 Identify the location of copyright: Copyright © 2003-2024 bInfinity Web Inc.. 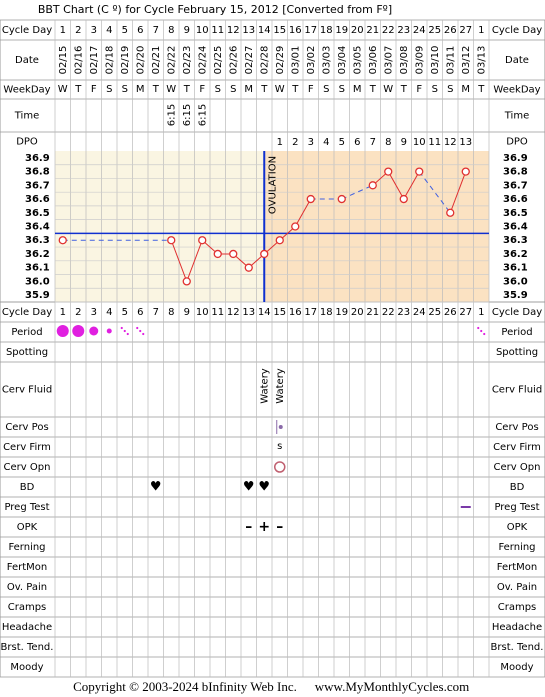
(185, 686).